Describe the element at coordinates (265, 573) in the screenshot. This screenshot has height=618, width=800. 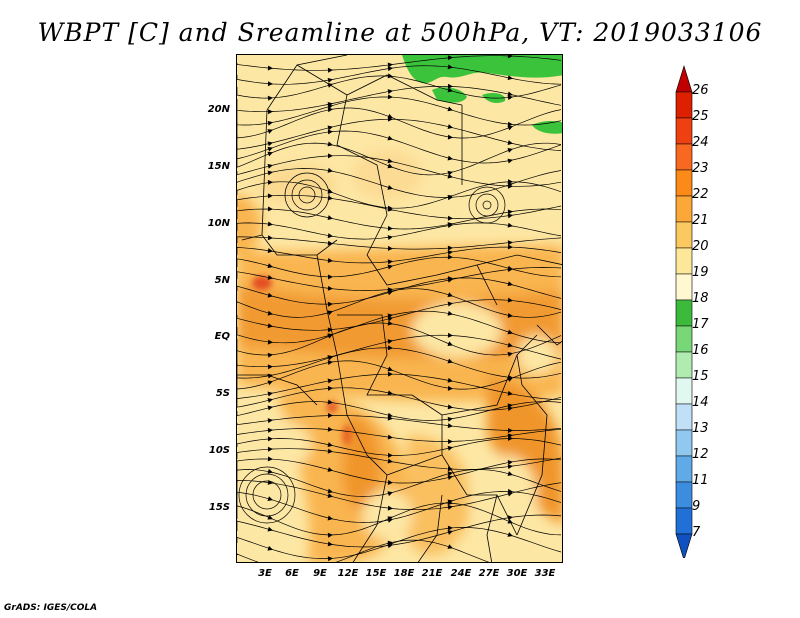
I see `lon-label-3e: 3E` at that location.